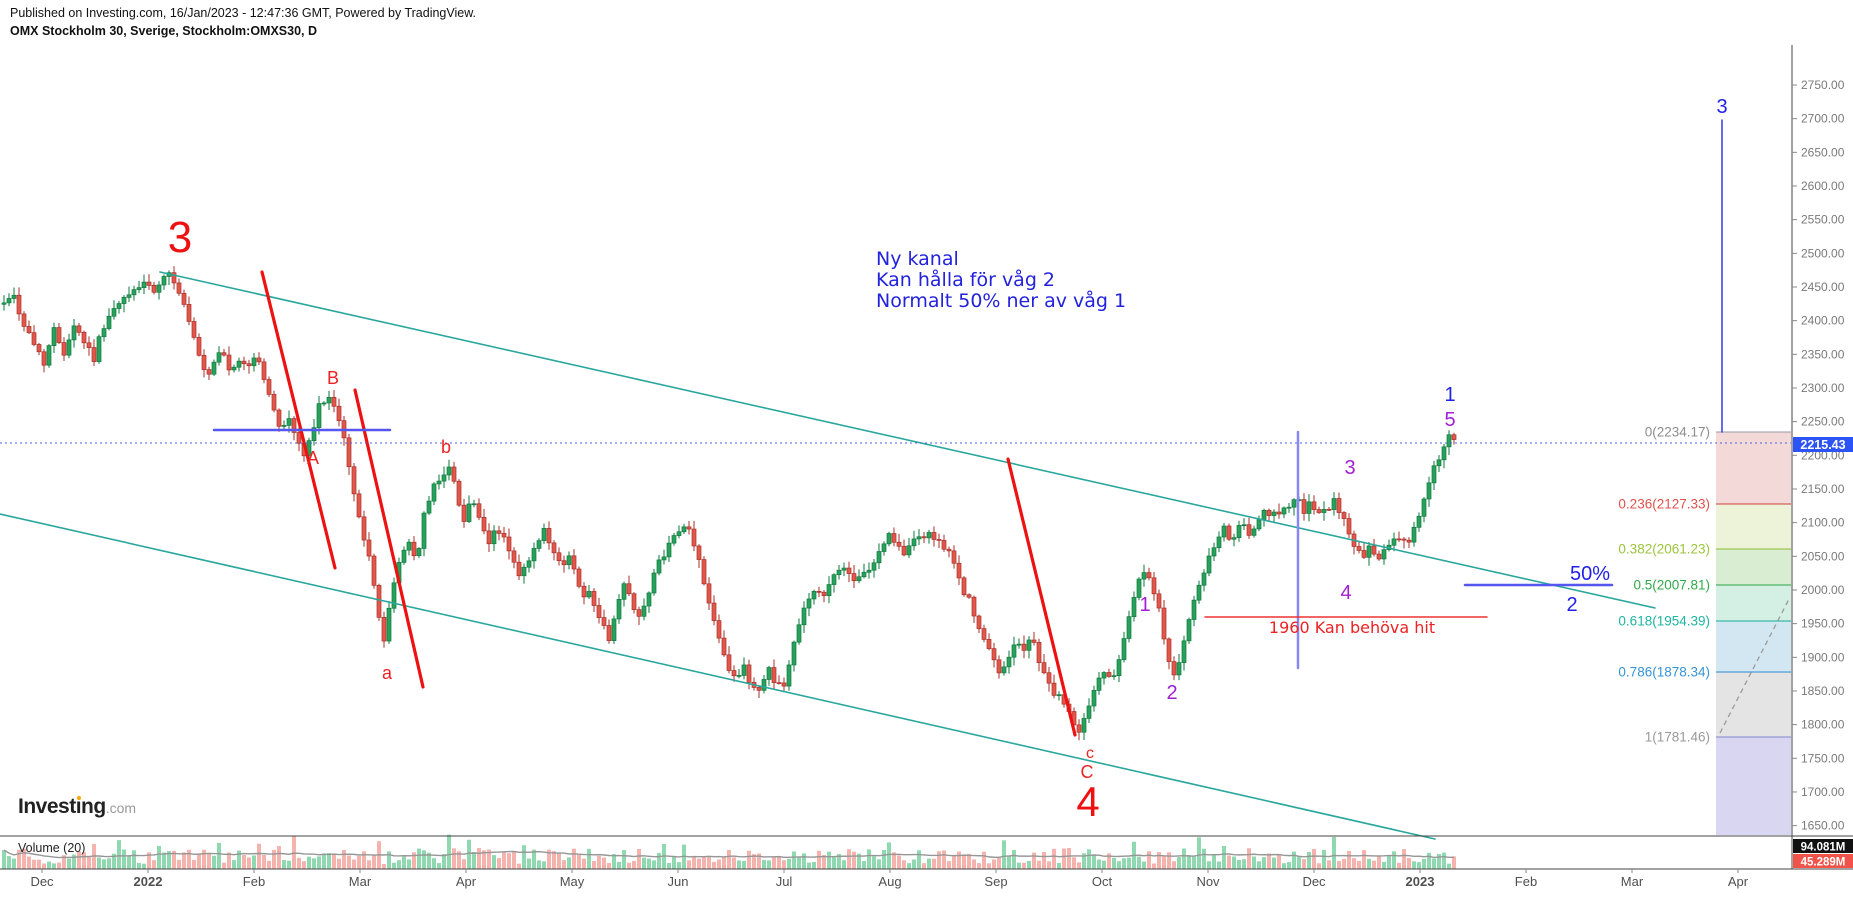 The width and height of the screenshot is (1853, 897). I want to click on svg-text: 2000.00, so click(1823, 590).